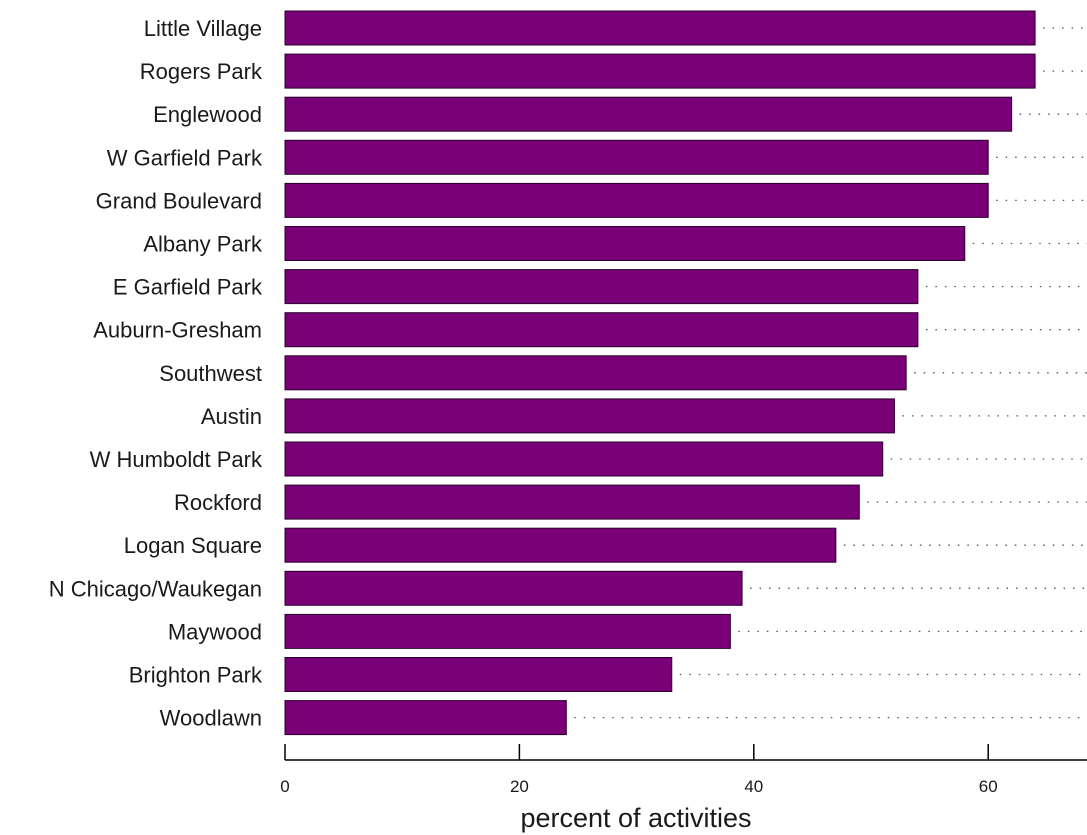 Image resolution: width=1087 pixels, height=835 pixels. What do you see at coordinates (203, 244) in the screenshot?
I see `category-label: Albany Park` at bounding box center [203, 244].